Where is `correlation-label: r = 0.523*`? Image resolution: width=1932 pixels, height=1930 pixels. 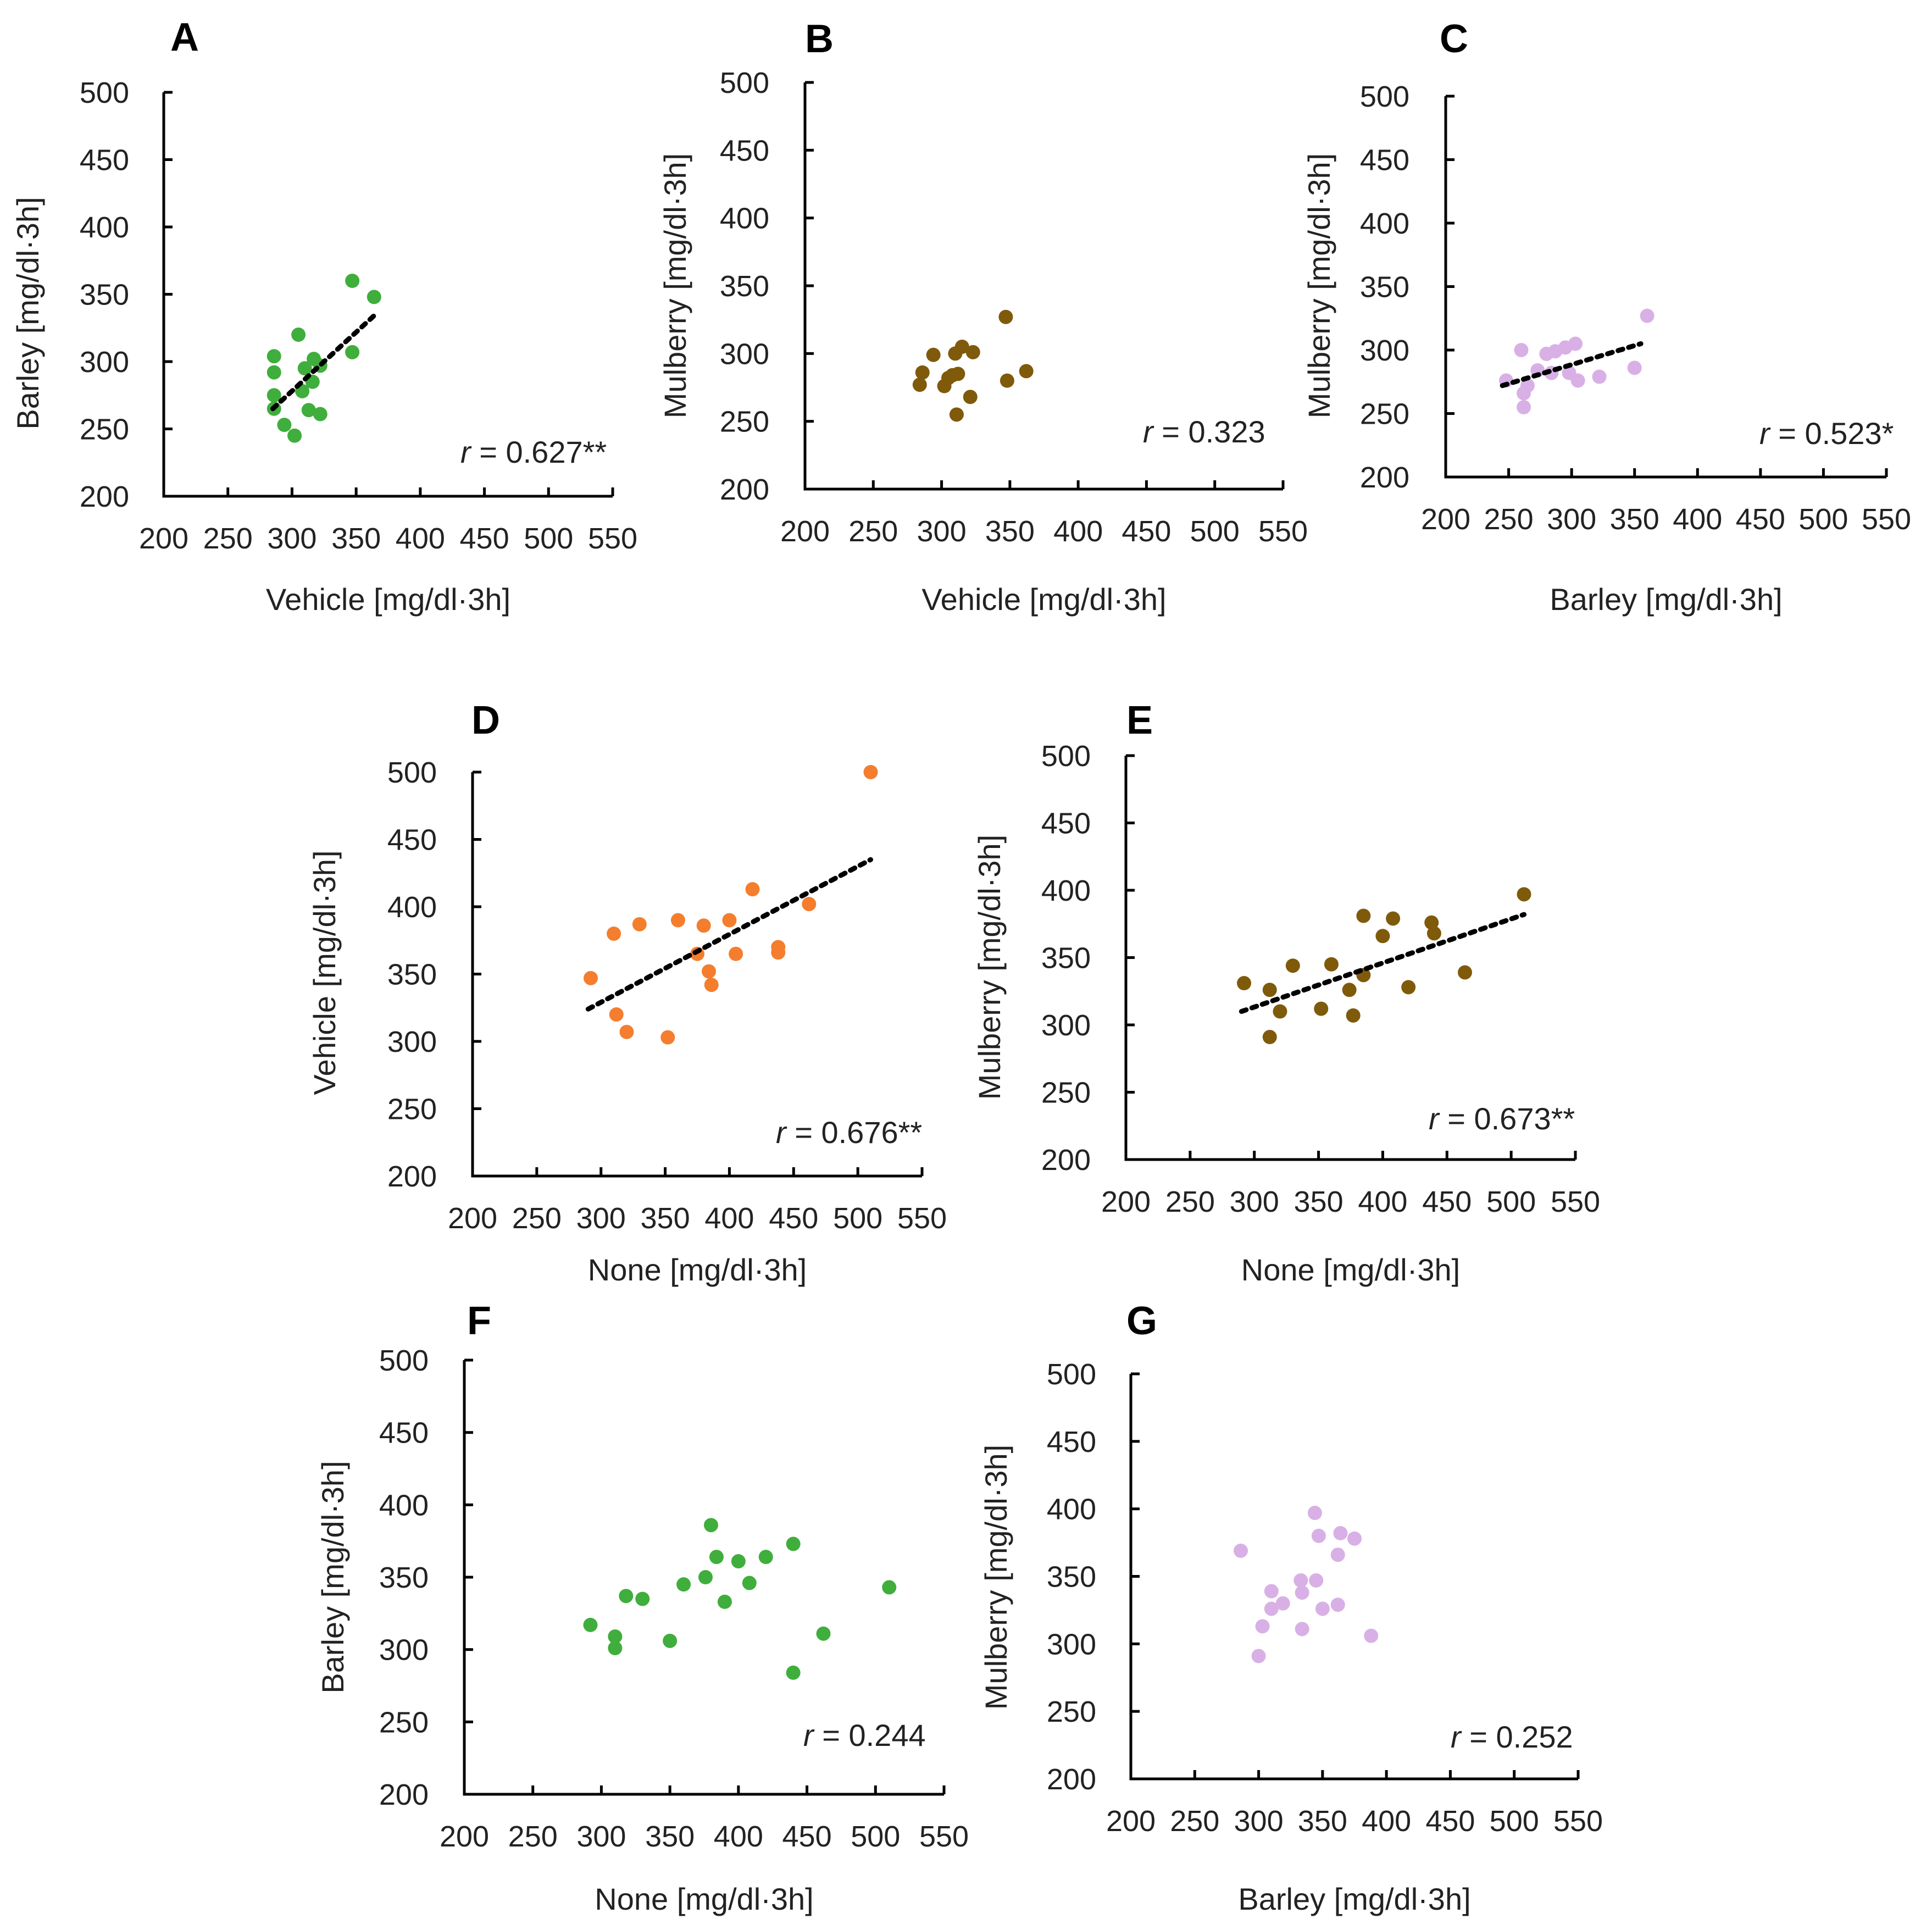
correlation-label: r = 0.523* is located at coordinates (1826, 433).